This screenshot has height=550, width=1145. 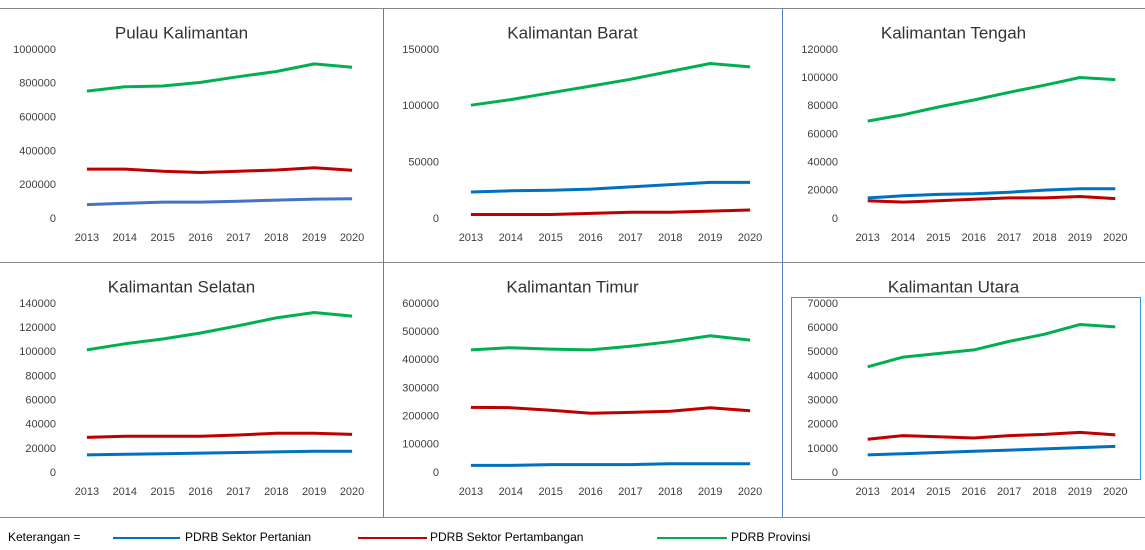 What do you see at coordinates (44, 537) in the screenshot?
I see `legend-title: Keterangan =` at bounding box center [44, 537].